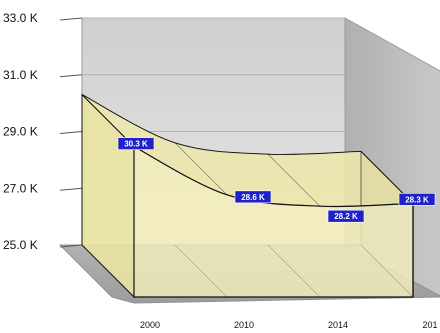  I want to click on data-label-text: 28.6 K, so click(253, 197).